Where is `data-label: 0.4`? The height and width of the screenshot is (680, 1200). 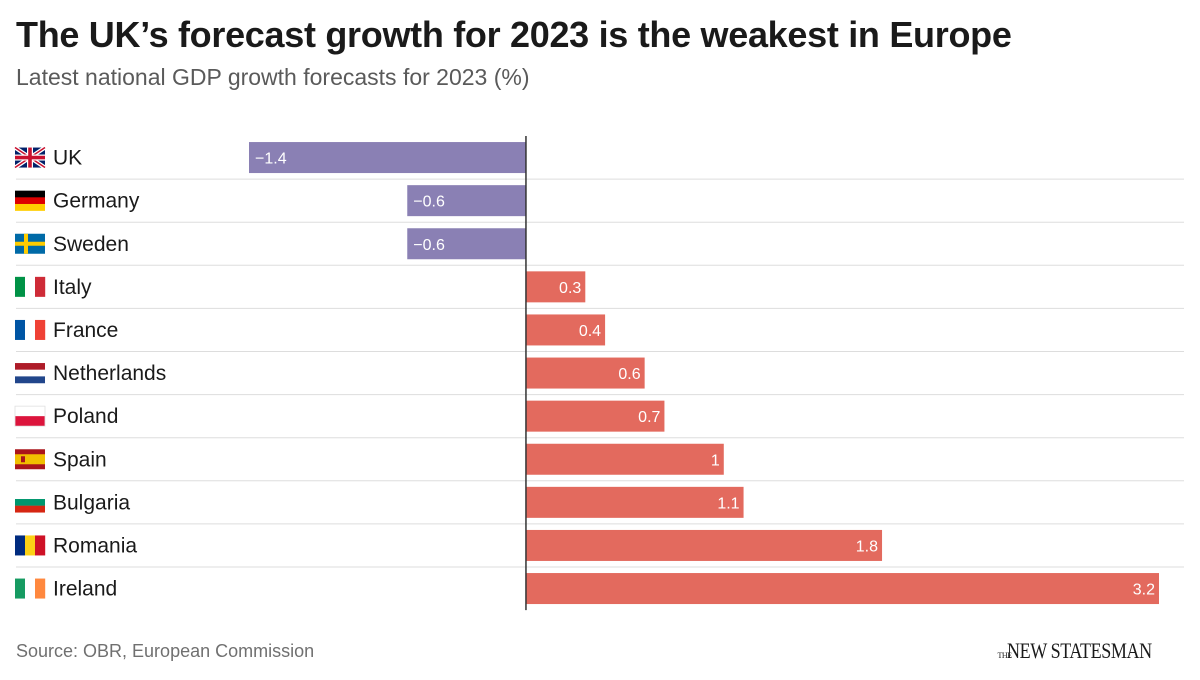
data-label: 0.4 is located at coordinates (590, 331).